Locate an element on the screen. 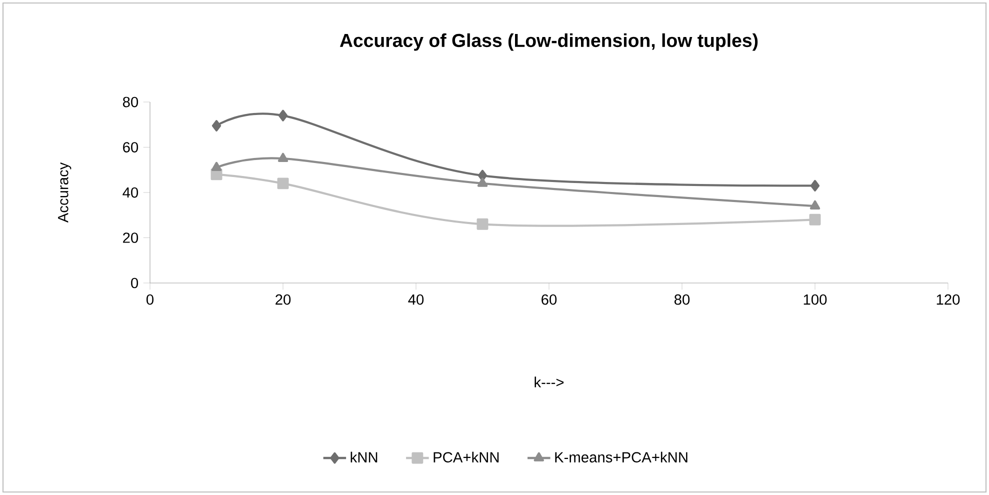 Image resolution: width=989 pixels, height=495 pixels. y-tick-label: 0 is located at coordinates (134, 283).